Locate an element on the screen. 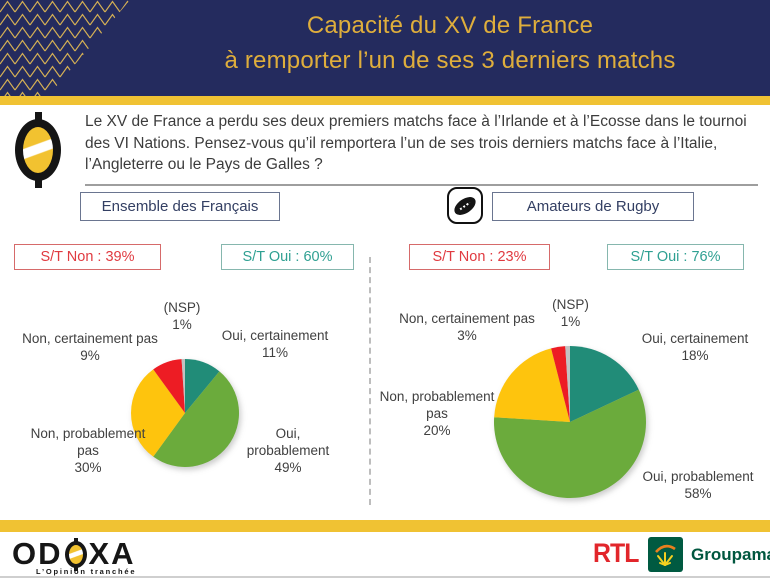 The image size is (770, 581). pie-label-oui-certainement-amateurs: Oui, certainement 18% is located at coordinates (695, 347).